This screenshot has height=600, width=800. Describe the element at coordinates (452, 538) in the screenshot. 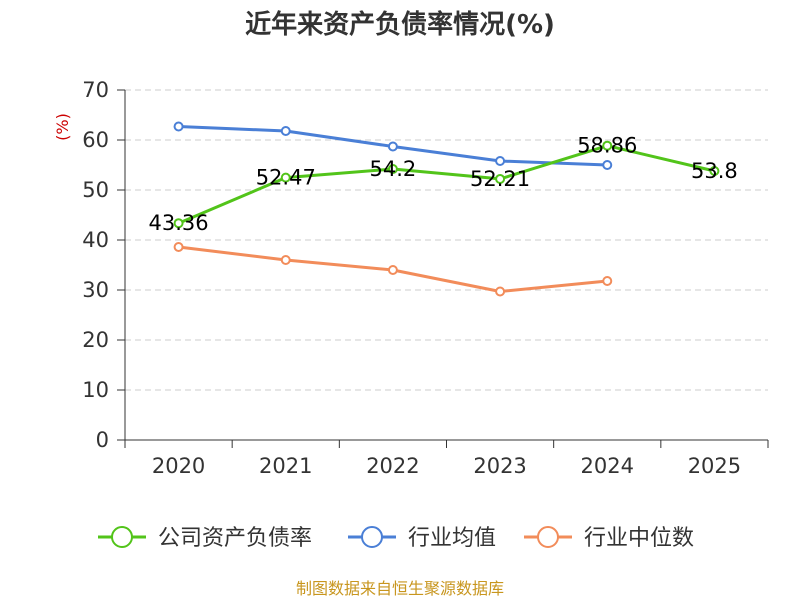

I see `legend-label-1: 行业均值` at that location.